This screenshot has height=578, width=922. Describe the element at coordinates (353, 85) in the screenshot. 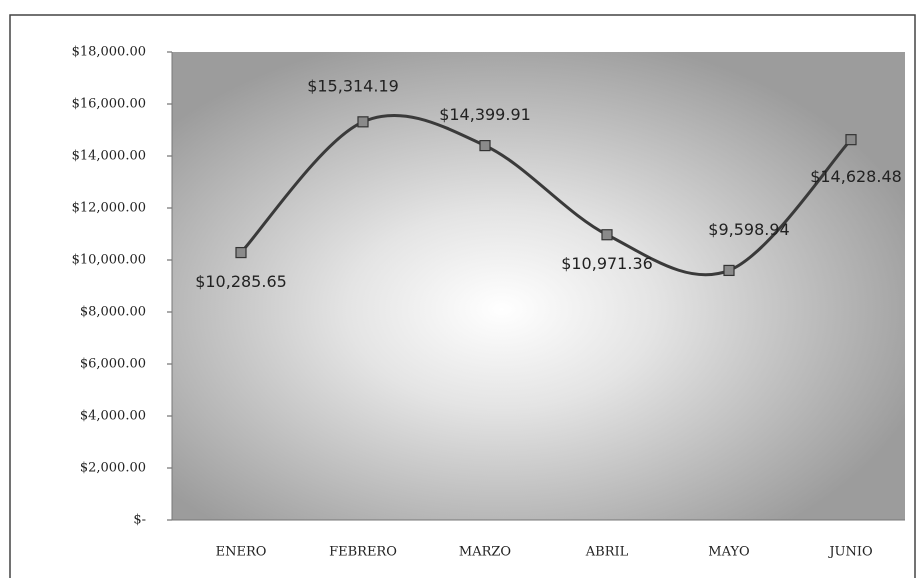

I see `data-label: $15,314.19` at that location.